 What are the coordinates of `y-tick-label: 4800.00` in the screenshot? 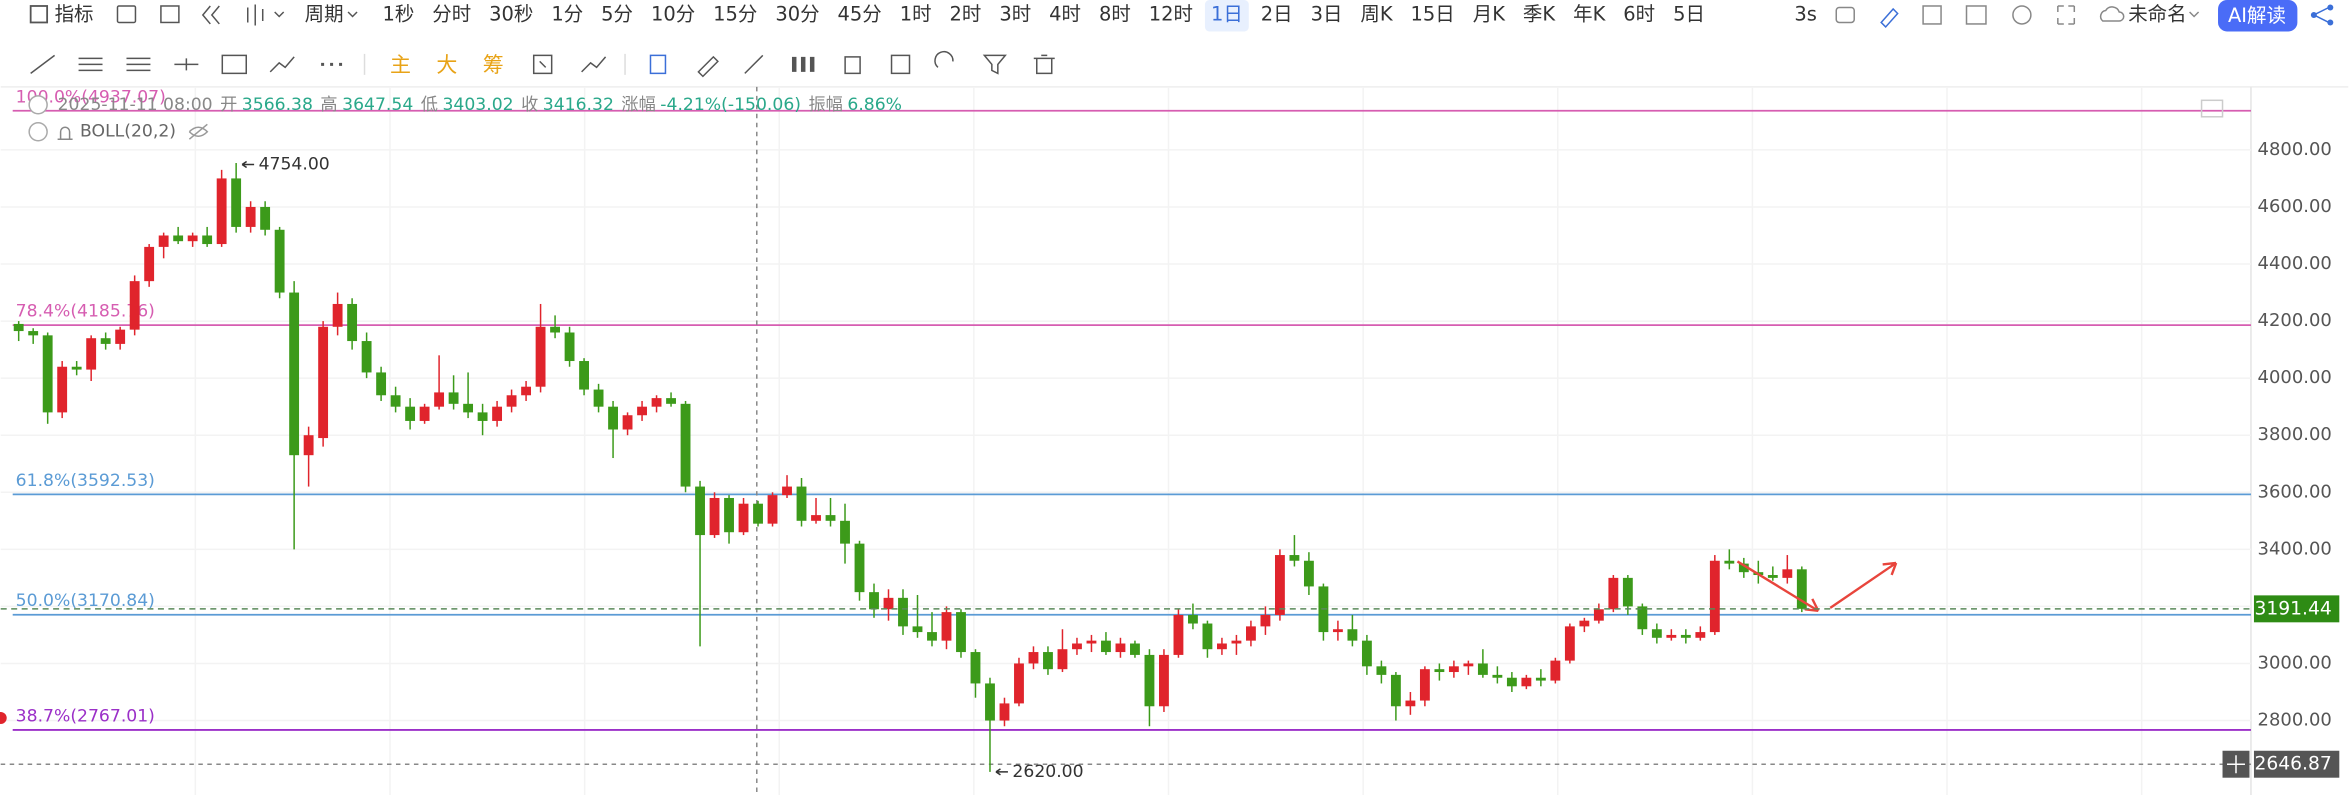 It's located at (2295, 149).